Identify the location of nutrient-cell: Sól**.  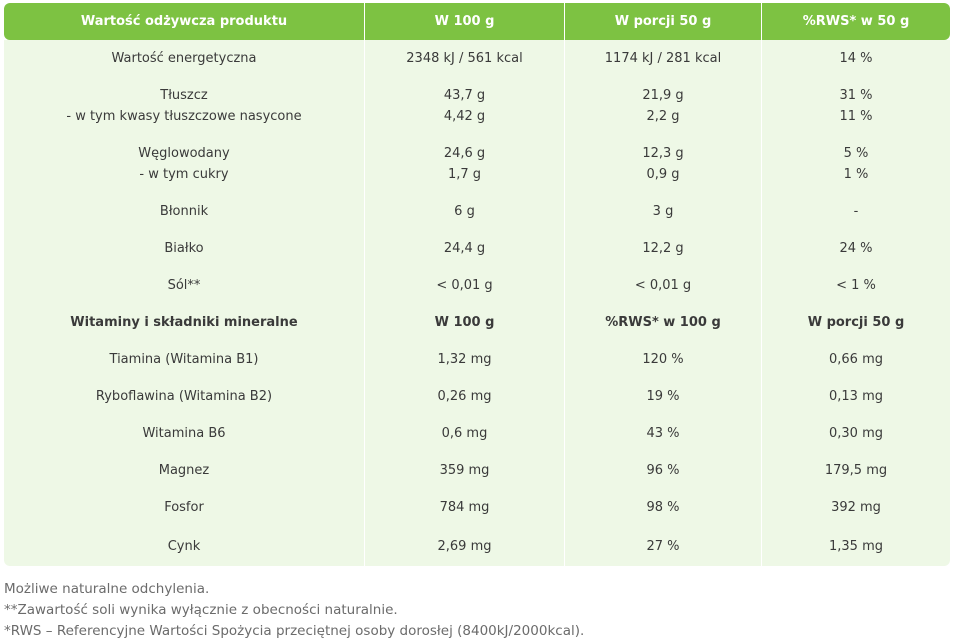
(184, 285).